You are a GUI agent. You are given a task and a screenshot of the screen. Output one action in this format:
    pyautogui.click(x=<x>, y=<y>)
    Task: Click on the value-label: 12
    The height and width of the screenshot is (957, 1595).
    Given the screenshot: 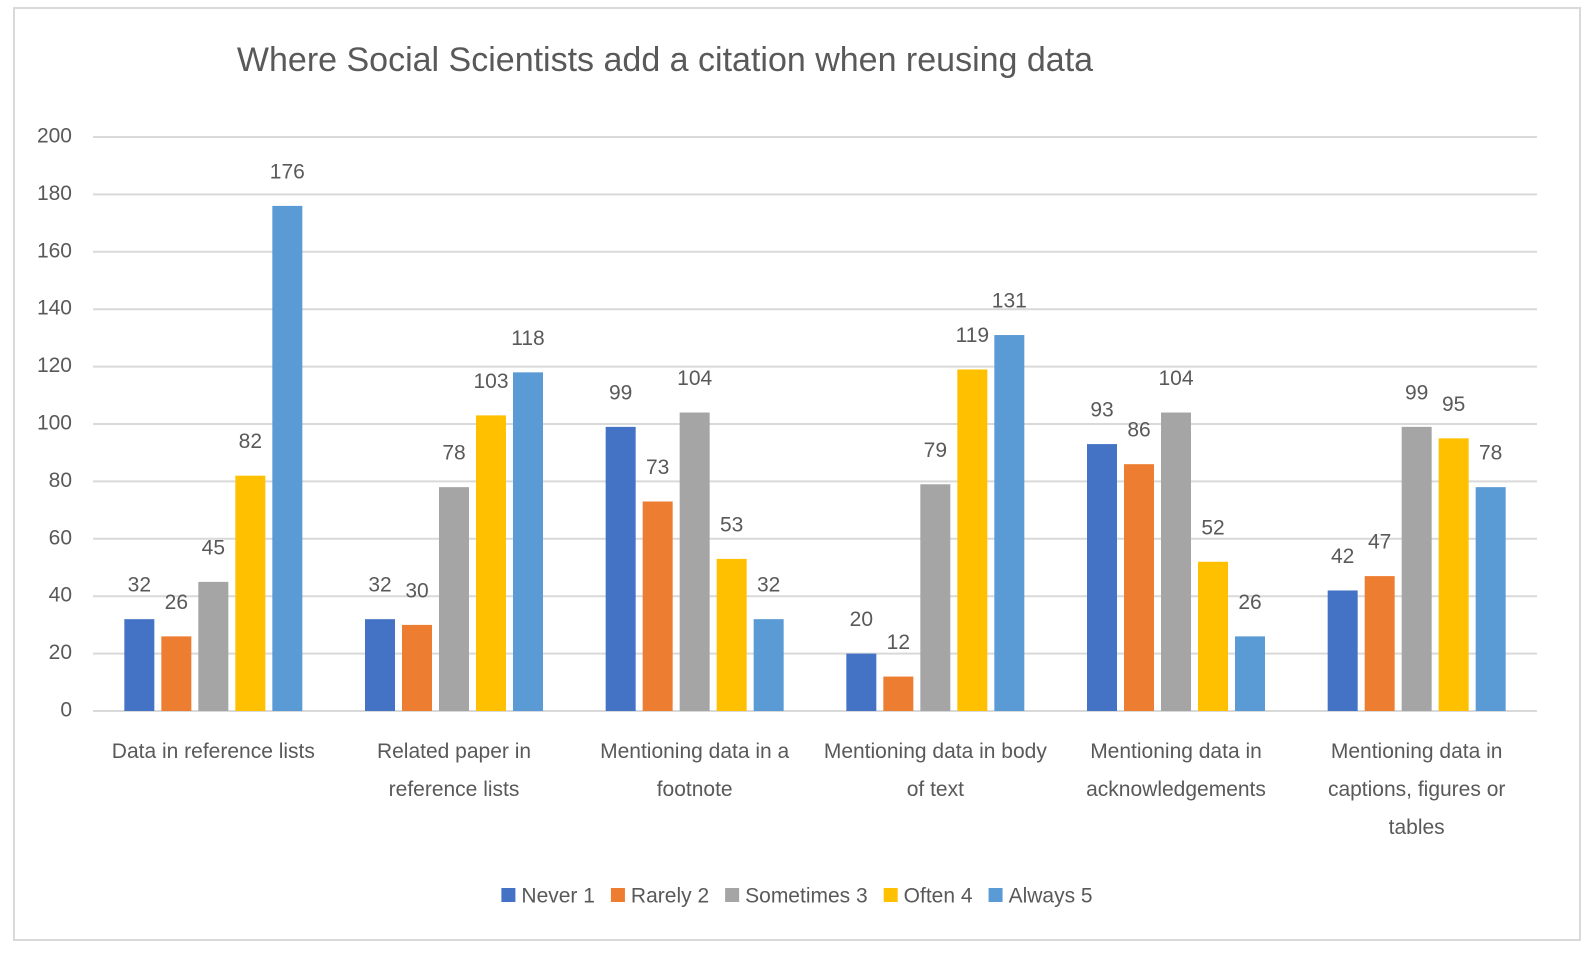 What is the action you would take?
    pyautogui.click(x=898, y=642)
    